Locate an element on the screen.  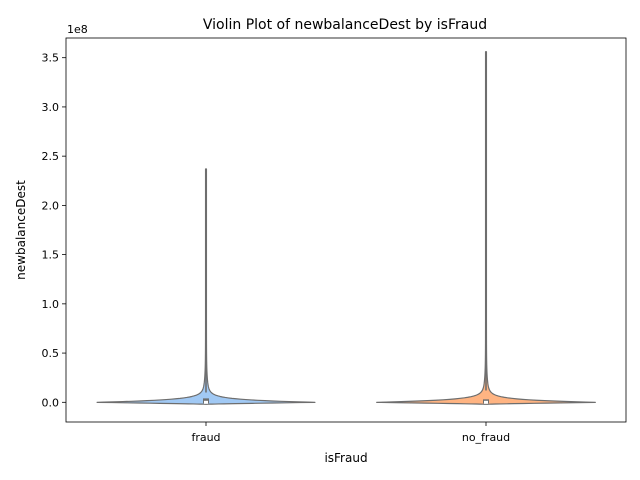
y-tick-label: 2.5 is located at coordinates (51, 156).